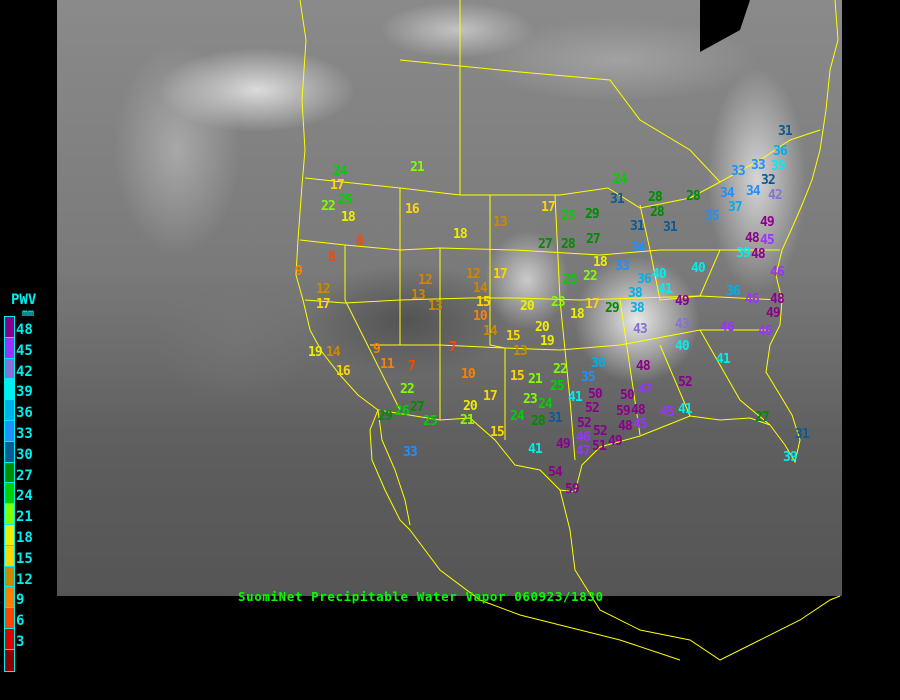 This screenshot has height=700, width=900. I want to click on station-pwv-value: 21, so click(467, 420).